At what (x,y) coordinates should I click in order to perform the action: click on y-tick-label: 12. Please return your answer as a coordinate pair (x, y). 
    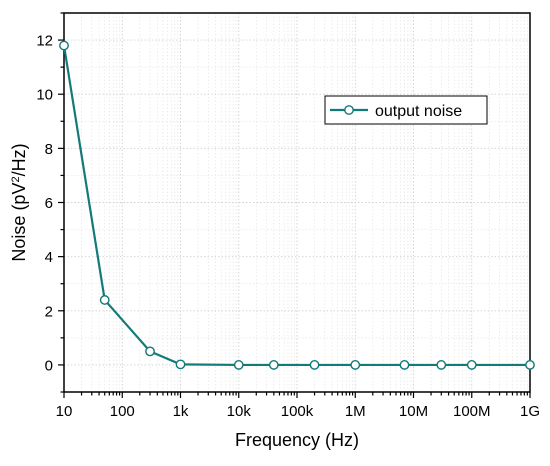
    Looking at the image, I should click on (44, 41).